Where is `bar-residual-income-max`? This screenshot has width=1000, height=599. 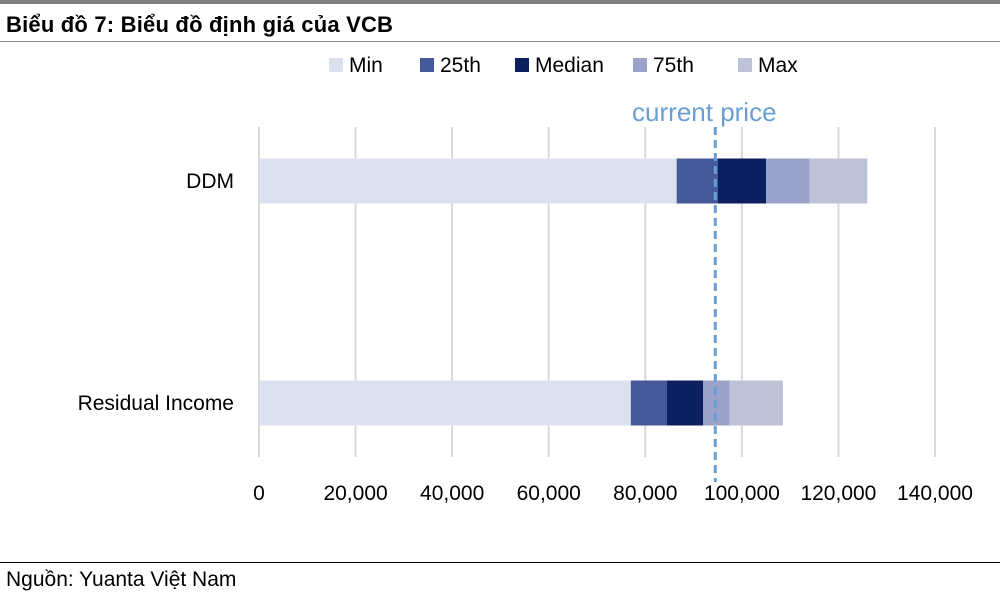
bar-residual-income-max is located at coordinates (756, 403).